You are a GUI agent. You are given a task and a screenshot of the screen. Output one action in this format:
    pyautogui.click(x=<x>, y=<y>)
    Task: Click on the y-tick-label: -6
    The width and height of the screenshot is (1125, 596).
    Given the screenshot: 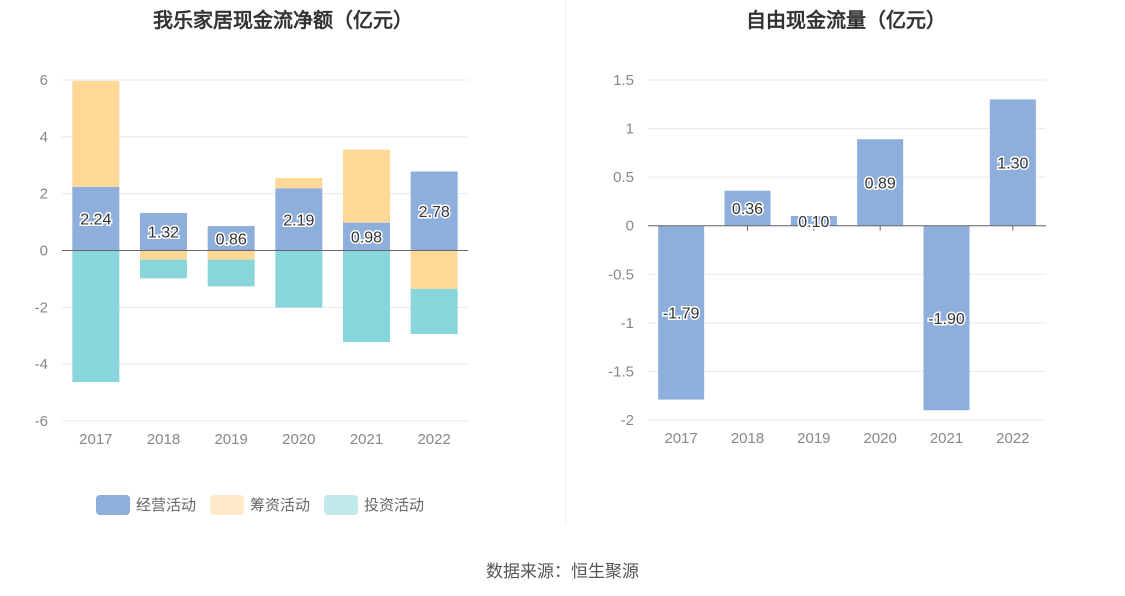 What is the action you would take?
    pyautogui.click(x=41, y=421)
    